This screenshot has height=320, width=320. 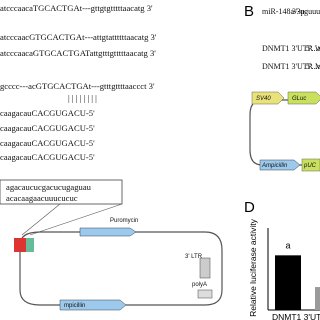 I want to click on vector-label: GLuc, so click(x=299, y=99).